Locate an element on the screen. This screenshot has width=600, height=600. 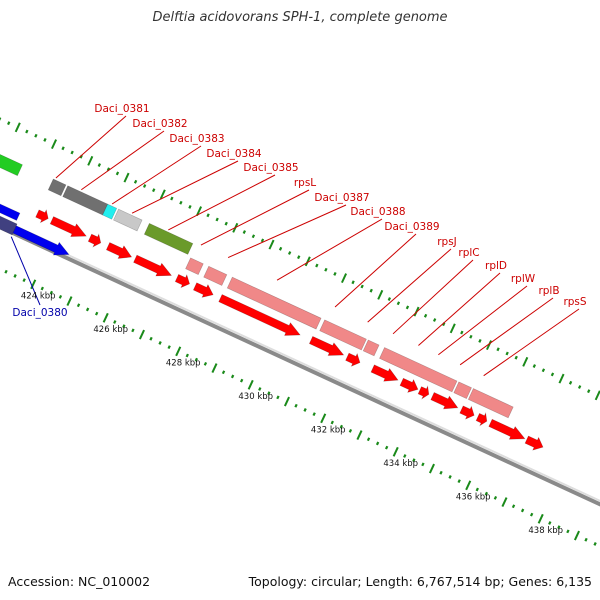
gene-label: rplW is located at coordinates (523, 279).